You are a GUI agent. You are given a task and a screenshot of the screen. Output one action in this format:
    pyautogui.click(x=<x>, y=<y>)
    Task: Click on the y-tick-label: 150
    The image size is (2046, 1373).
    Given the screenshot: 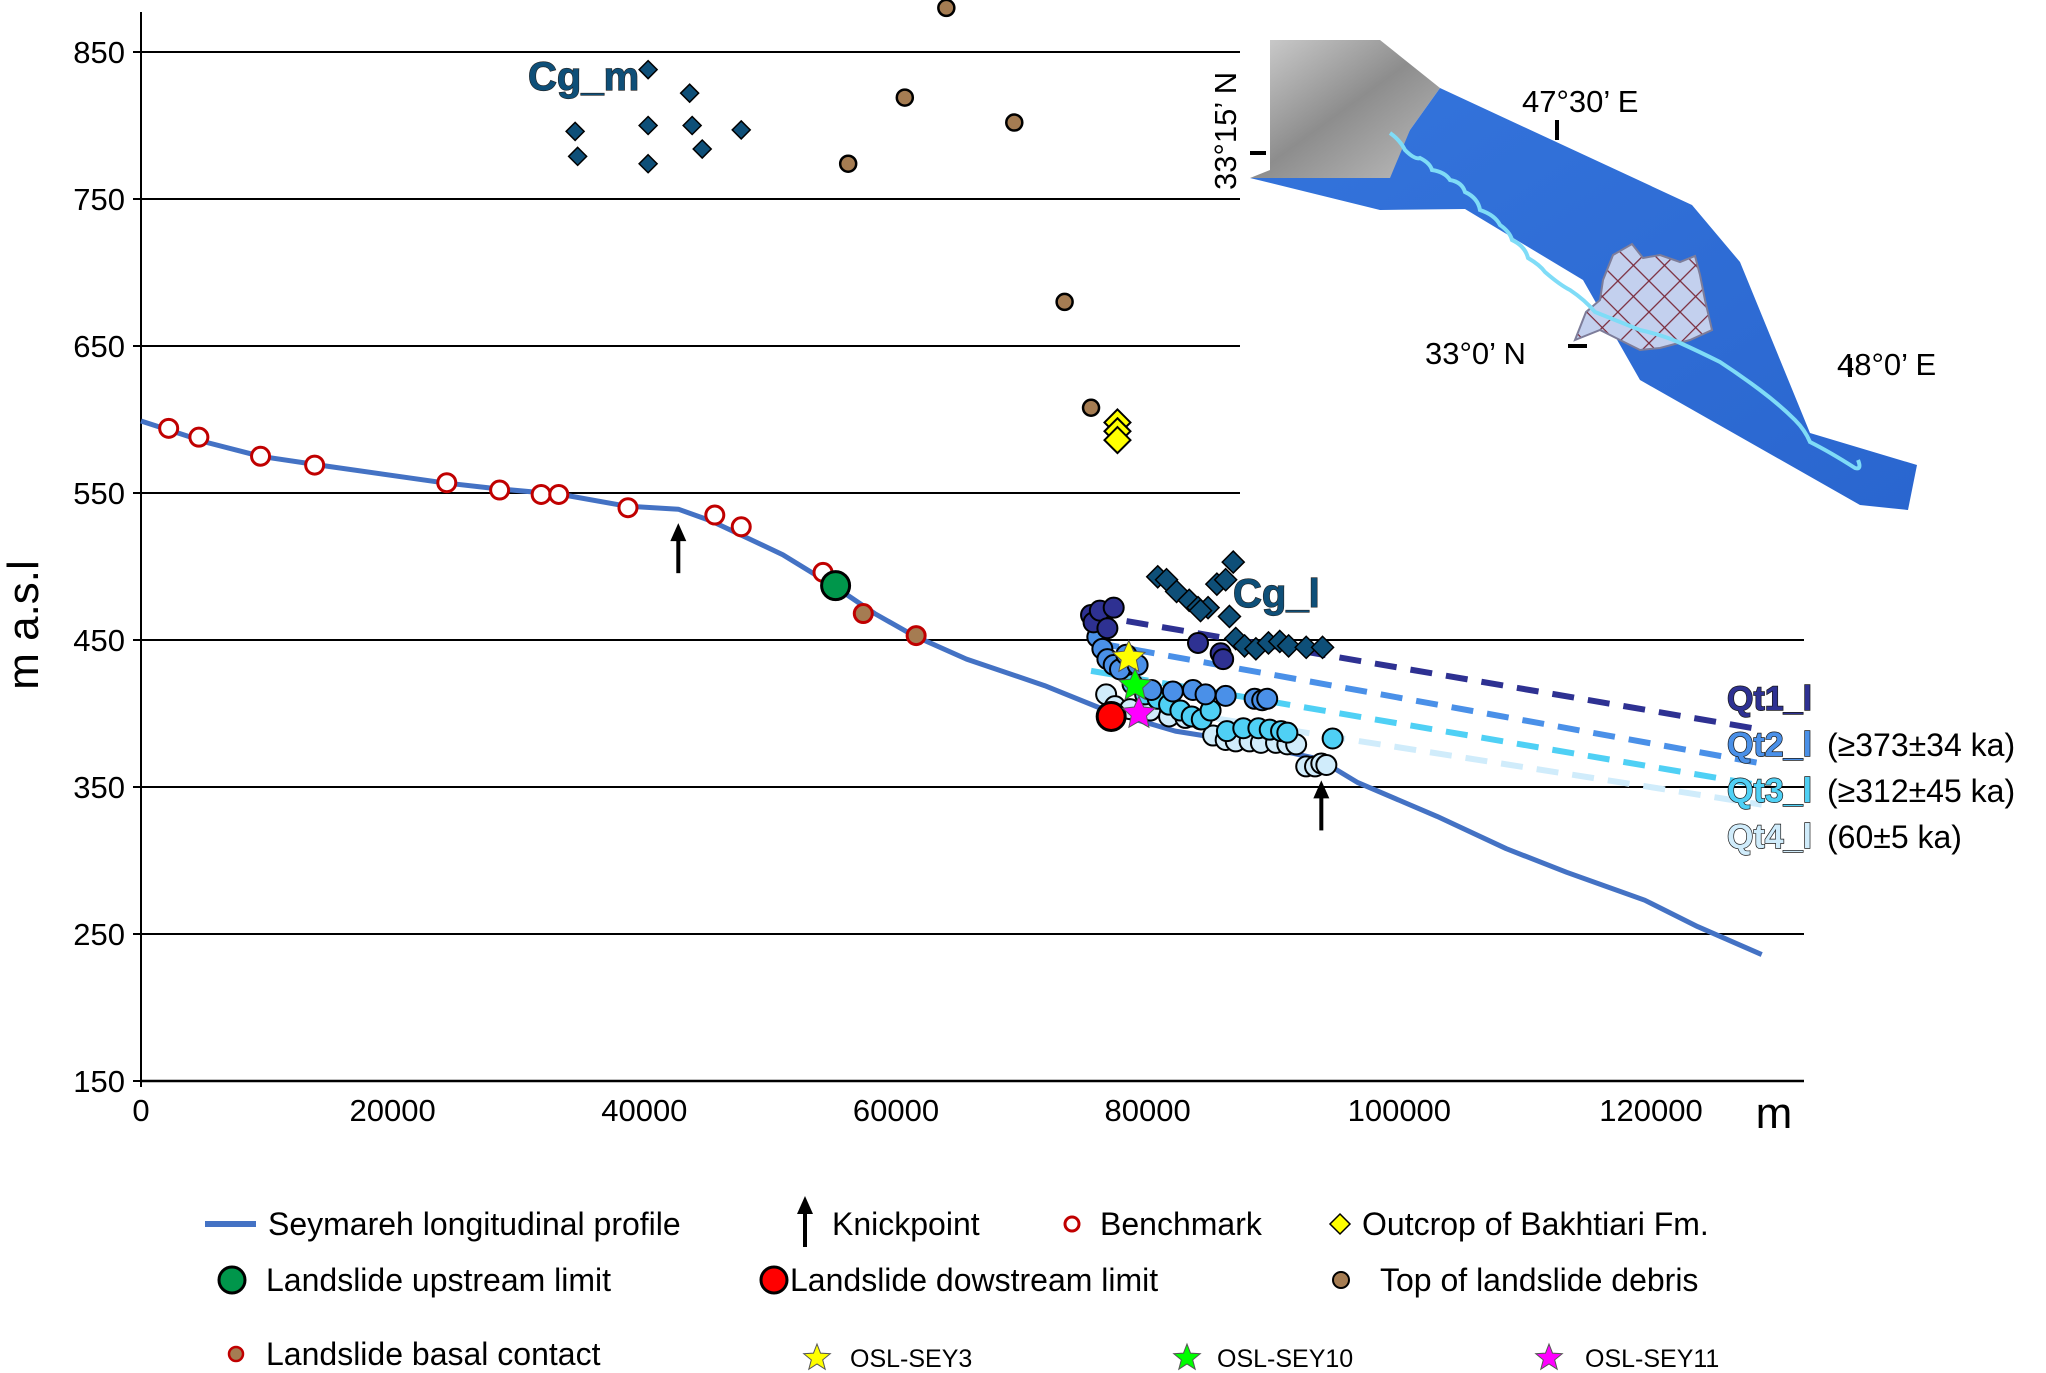 What is the action you would take?
    pyautogui.click(x=99, y=1081)
    